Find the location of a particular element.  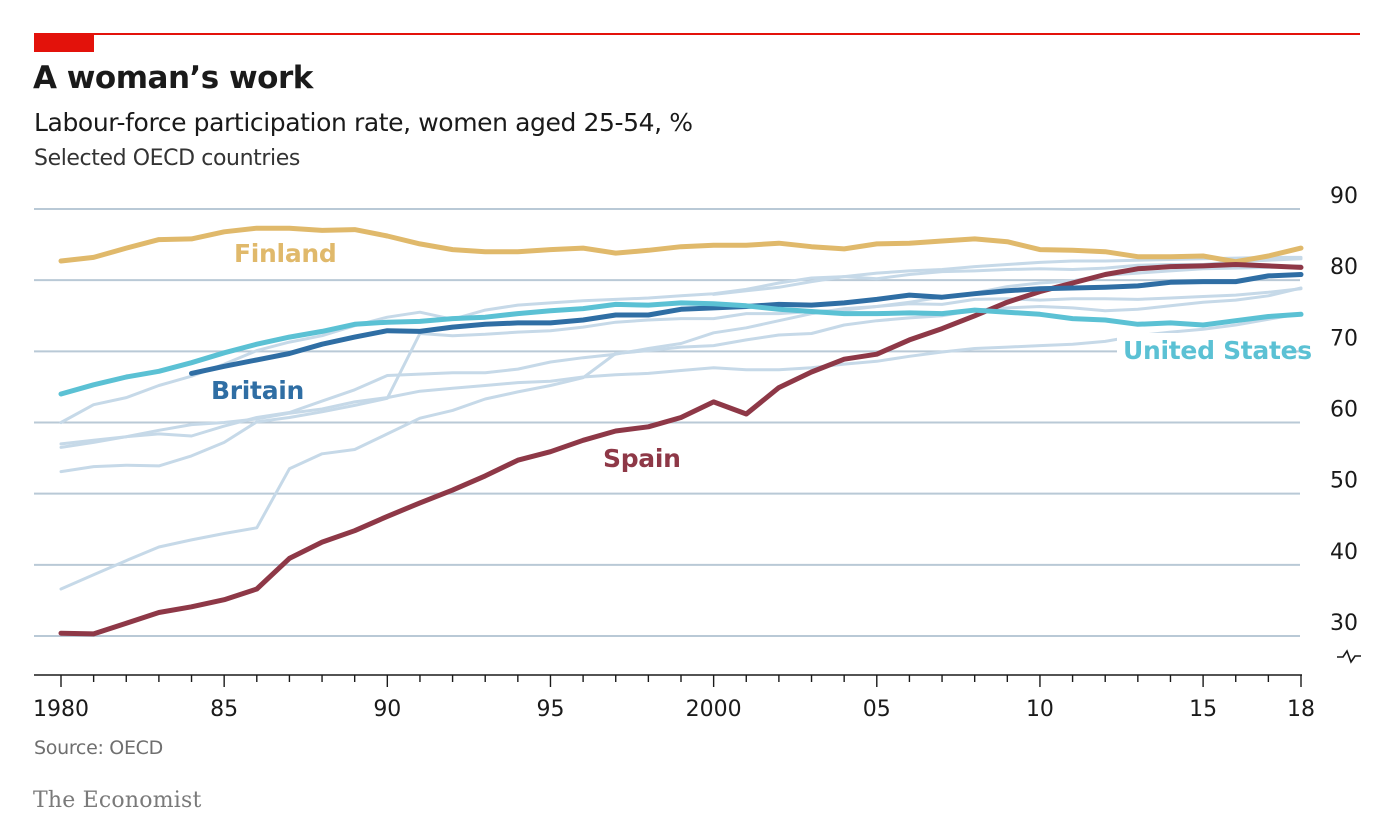

x-tick-label: 18 is located at coordinates (1301, 709).